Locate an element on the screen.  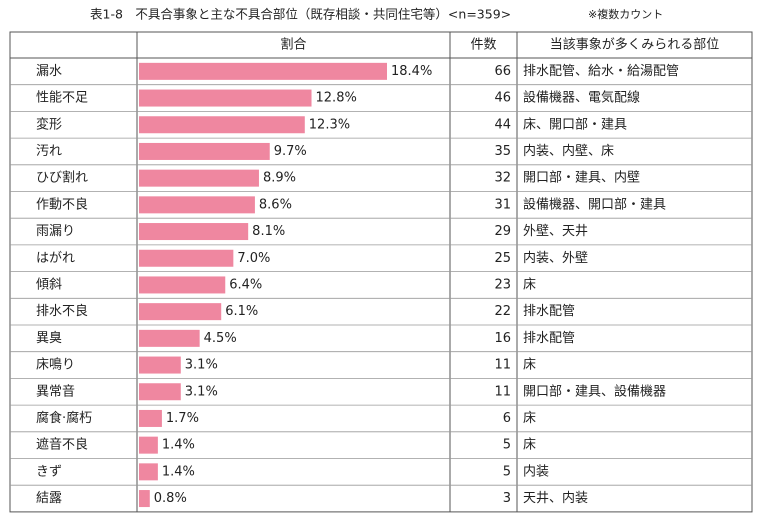
category-label: 汚れ is located at coordinates (49, 151).